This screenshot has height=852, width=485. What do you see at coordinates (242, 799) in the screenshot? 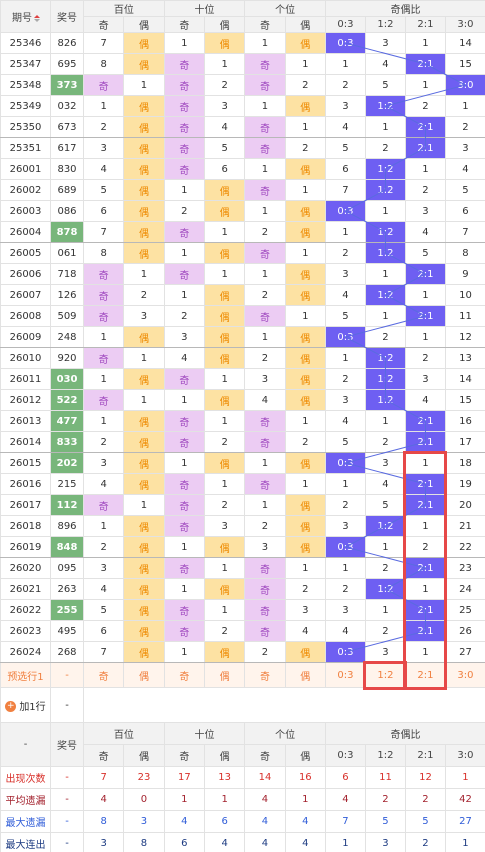
I see `stats-row: 平均遗漏 -4 0 1 1 4 1 4 2 2 42` at bounding box center [242, 799].